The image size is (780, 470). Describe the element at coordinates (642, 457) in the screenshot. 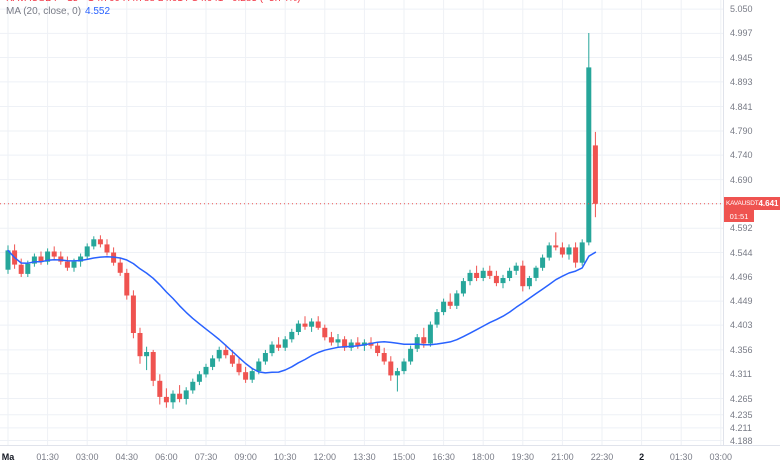

I see `time-axis-label: 2` at that location.